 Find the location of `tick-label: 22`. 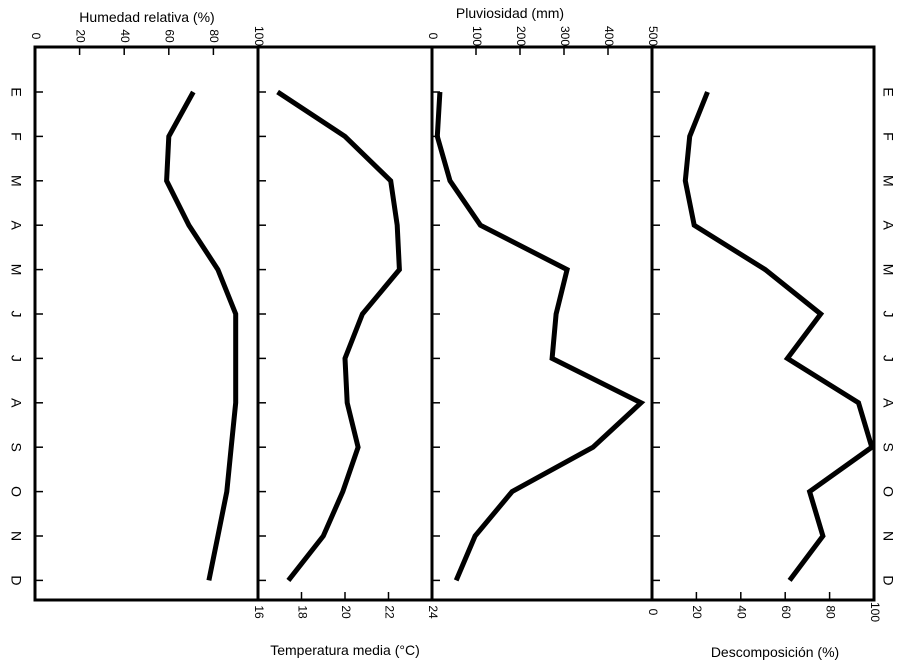

tick-label: 22 is located at coordinates (389, 612).